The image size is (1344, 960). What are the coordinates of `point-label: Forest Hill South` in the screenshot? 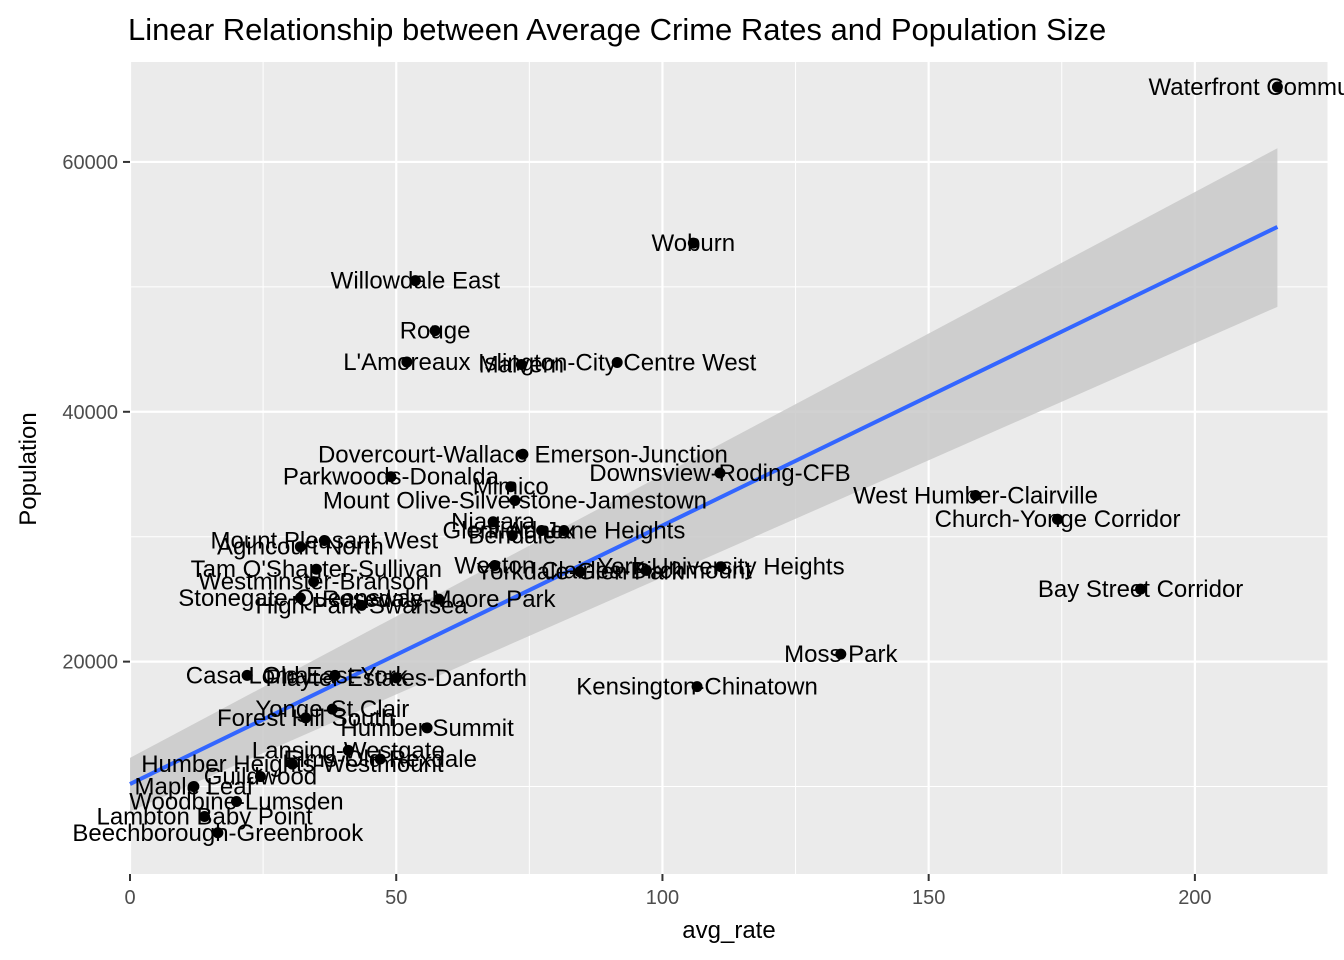 It's located at (305, 718).